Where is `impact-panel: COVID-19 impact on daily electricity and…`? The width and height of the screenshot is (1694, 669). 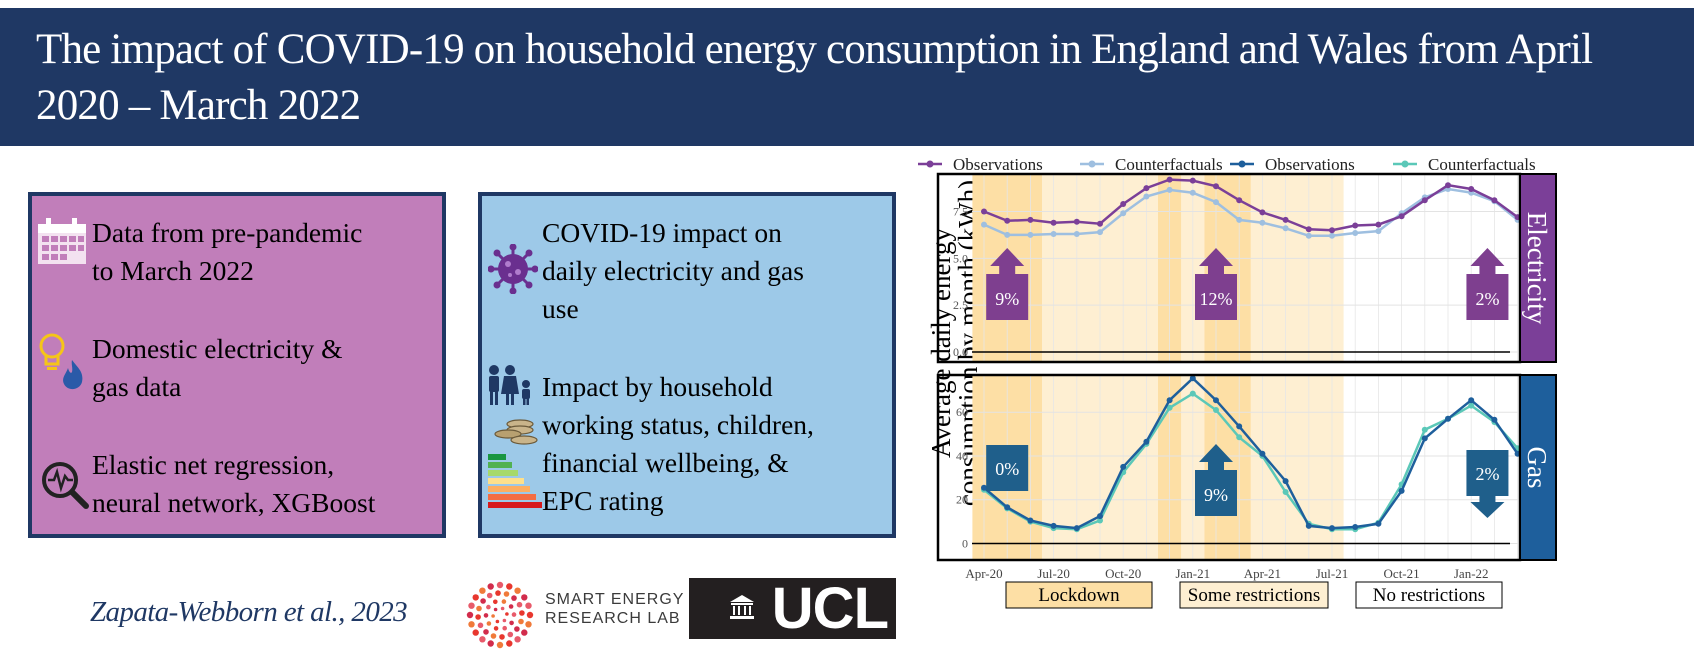
impact-panel: COVID-19 impact on daily electricity and… is located at coordinates (687, 365).